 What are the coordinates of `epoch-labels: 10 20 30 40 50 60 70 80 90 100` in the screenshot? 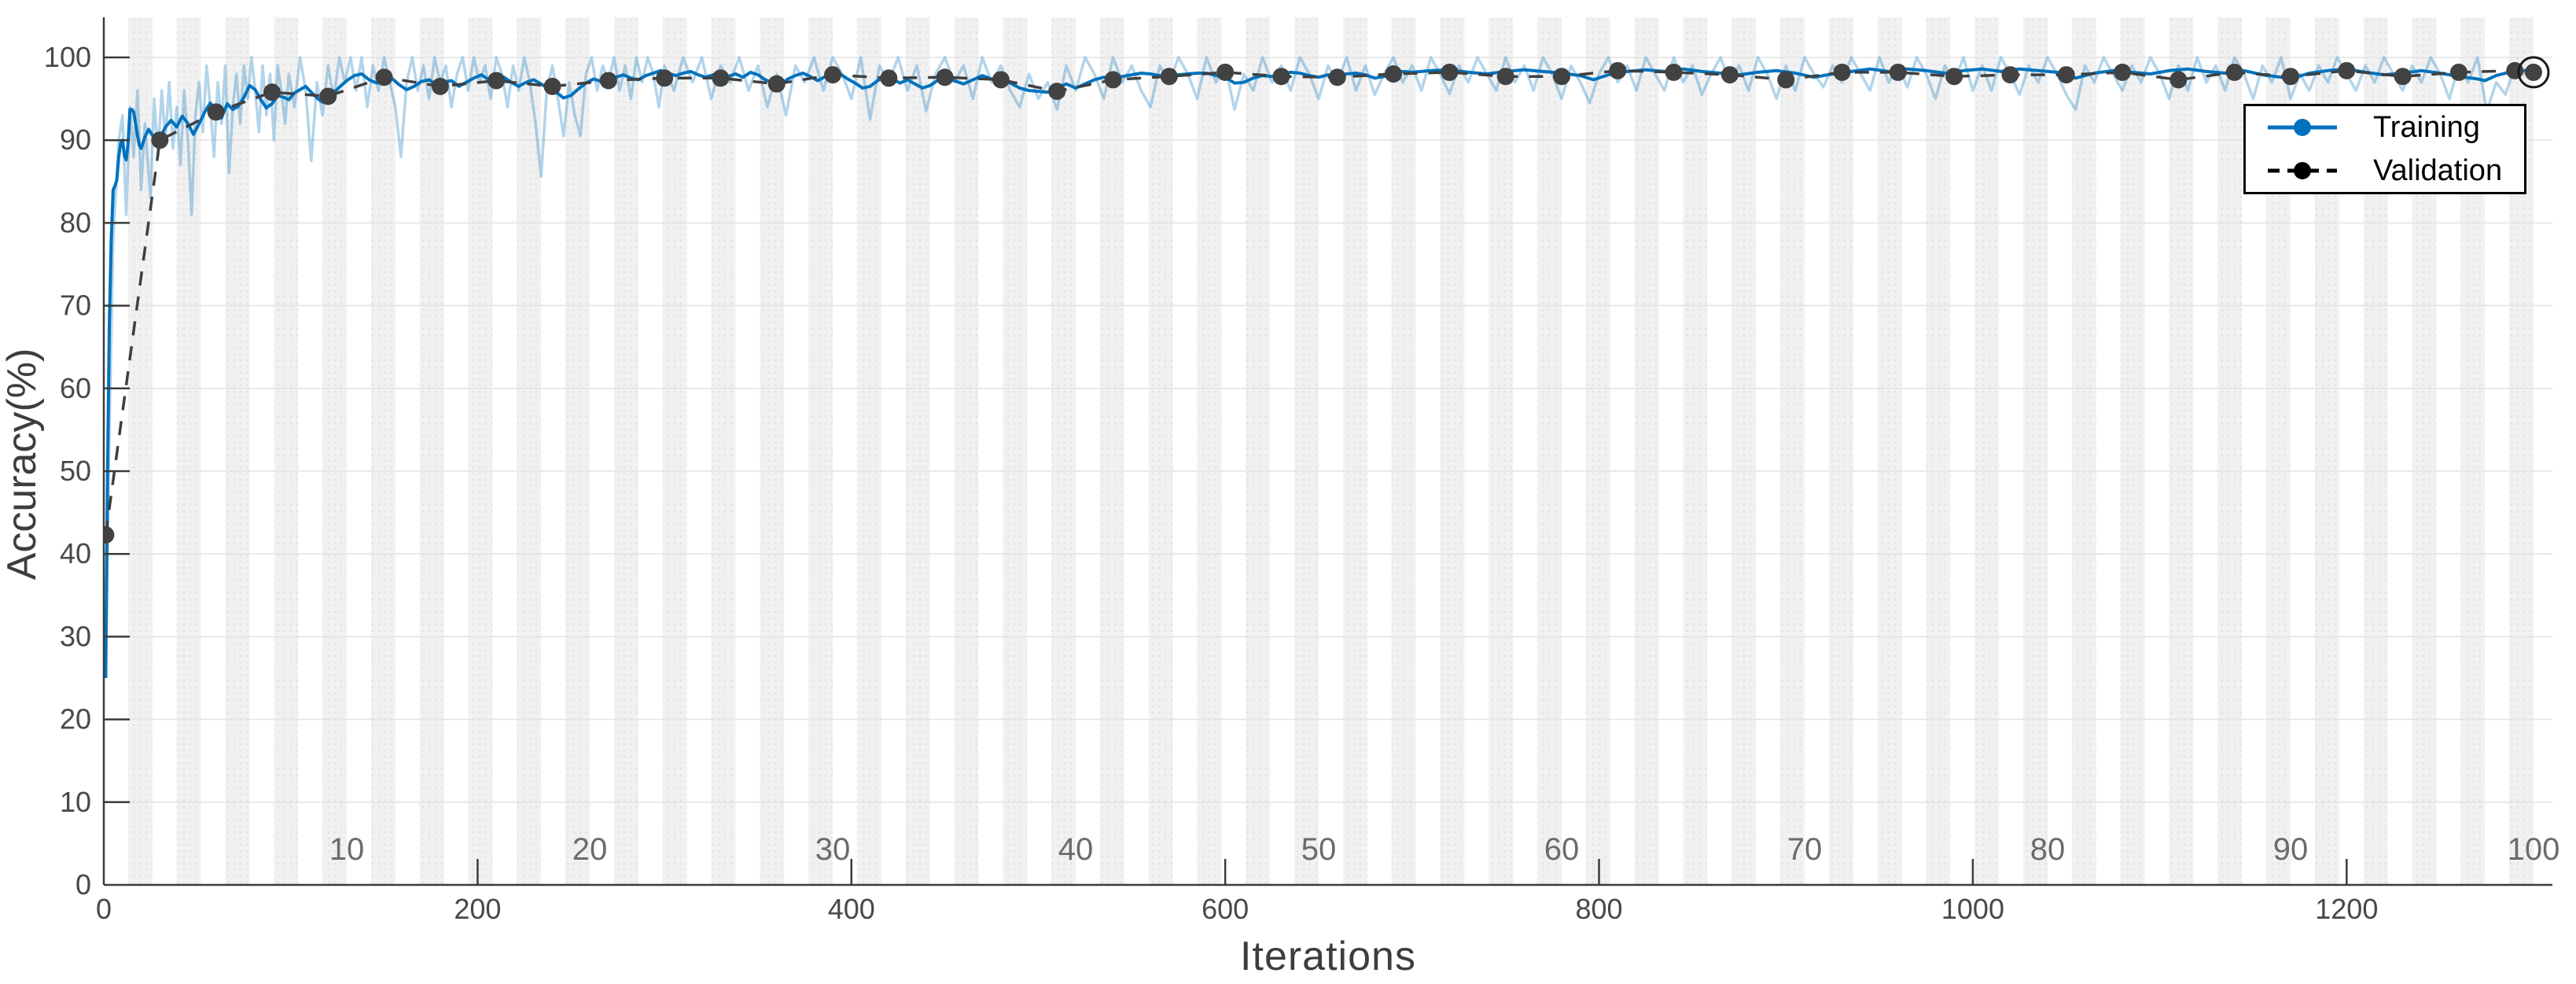 It's located at (1445, 849).